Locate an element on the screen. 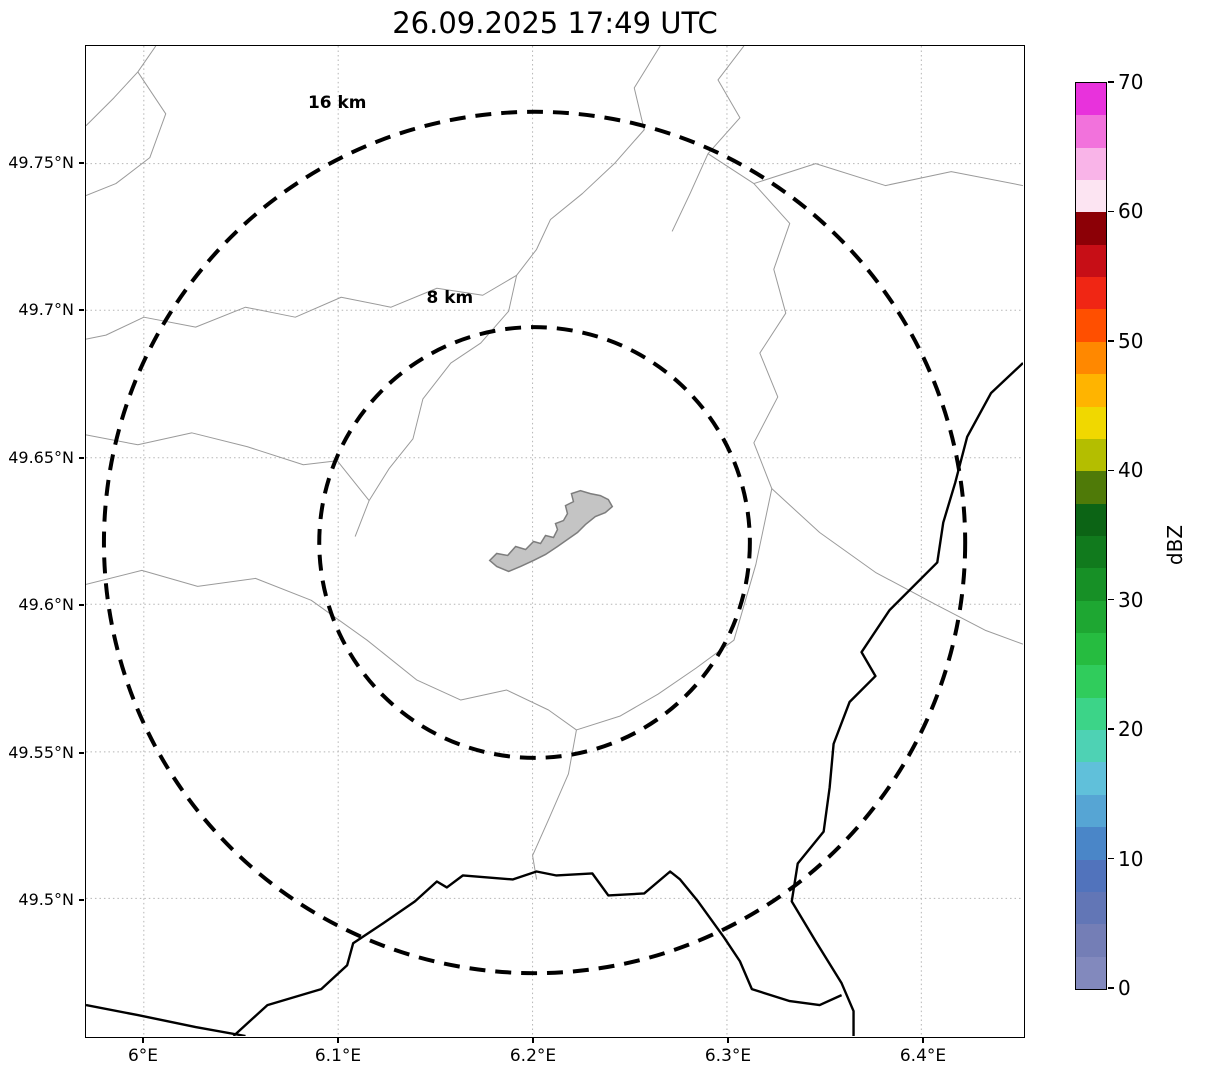 The image size is (1207, 1066). range-ring-8-km-label: 8 km is located at coordinates (450, 297).